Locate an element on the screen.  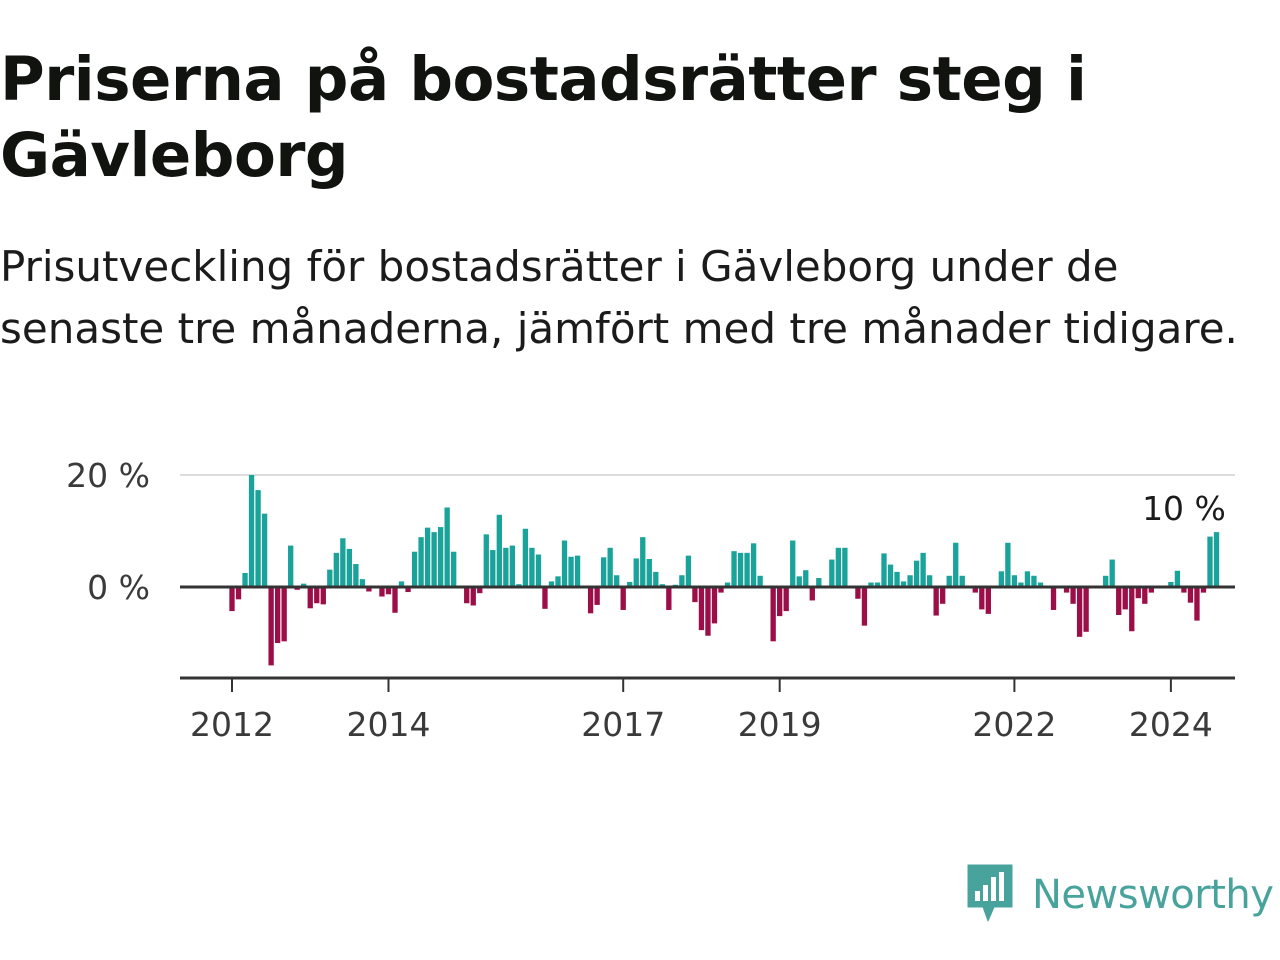
brand-logo: Newsworthy is located at coordinates (1119, 895).